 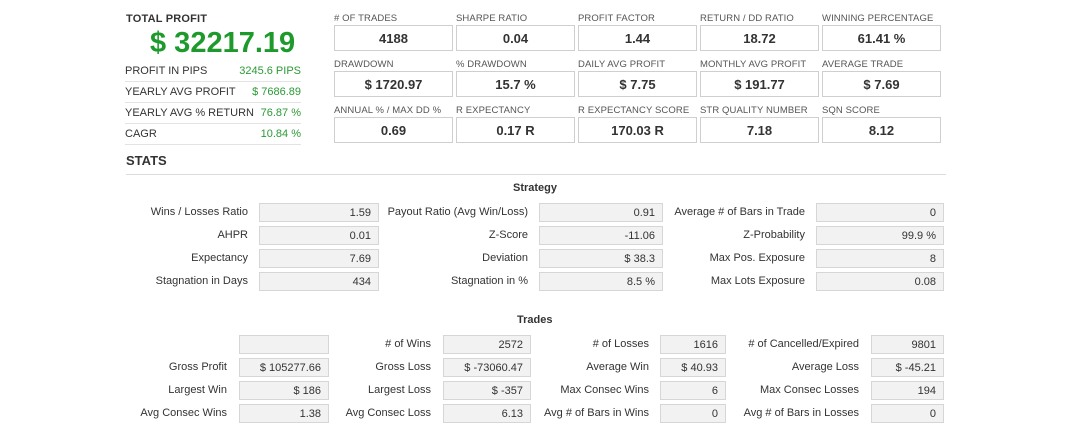 I want to click on trades-label: Average Win, so click(x=617, y=367).